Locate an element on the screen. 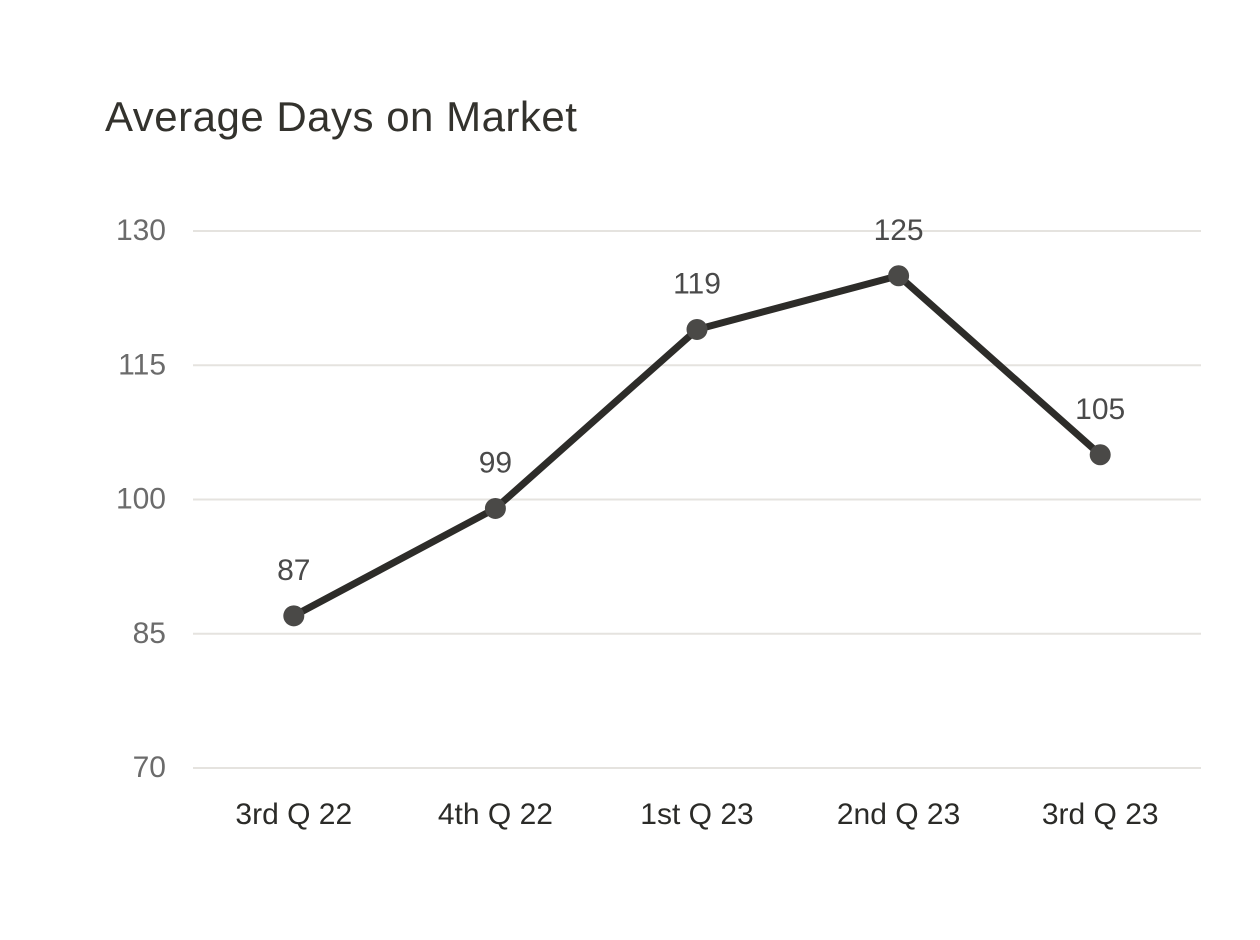 This screenshot has height=940, width=1260. x-axis-label: 4th Q 22 is located at coordinates (495, 814).